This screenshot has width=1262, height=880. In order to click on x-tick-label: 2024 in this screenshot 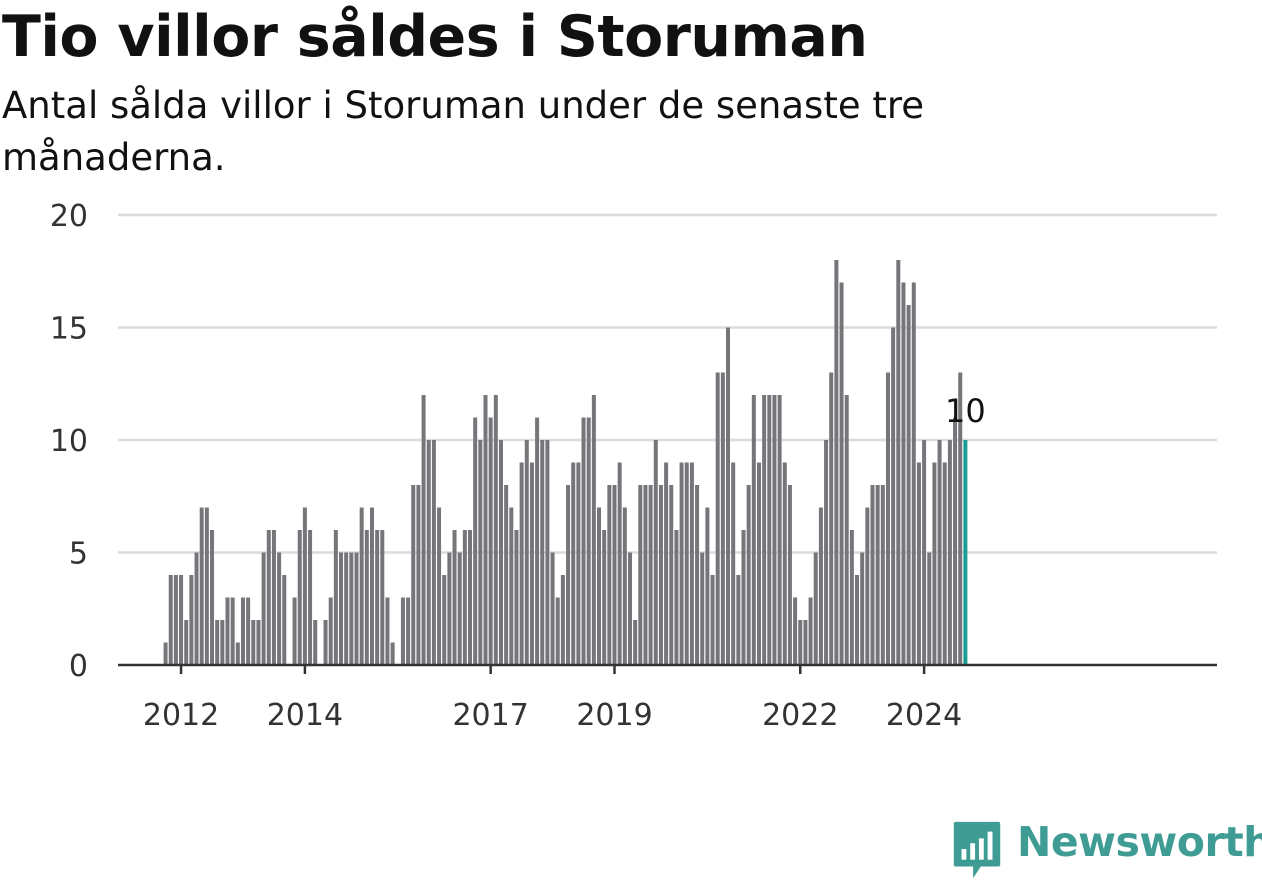, I will do `click(924, 715)`.